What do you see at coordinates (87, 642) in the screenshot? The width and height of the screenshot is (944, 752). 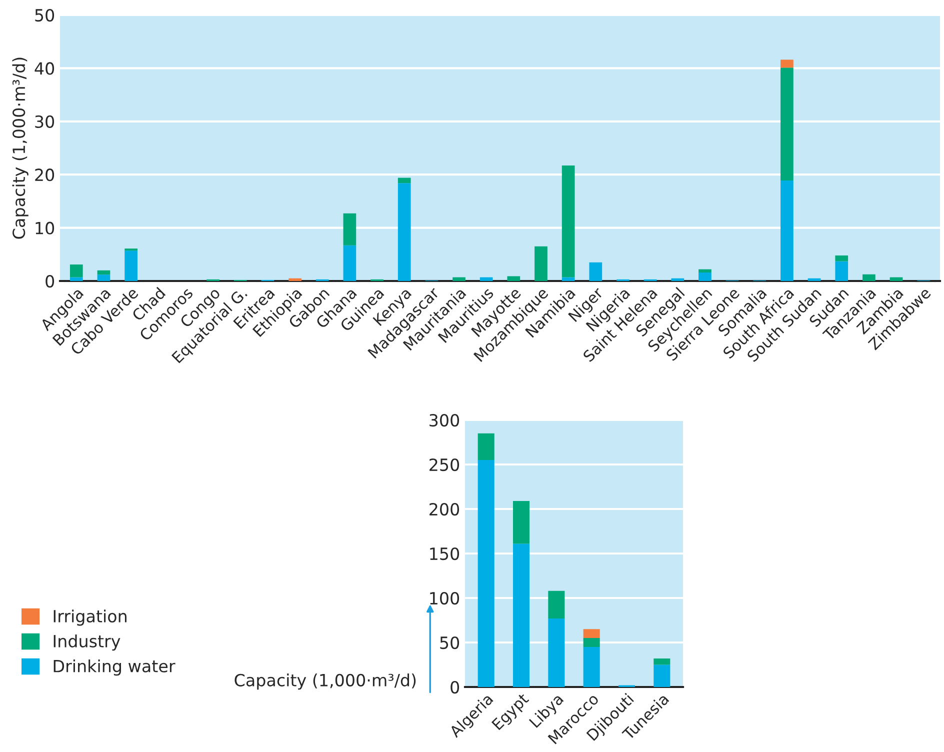 I see `legend-label: Industry` at bounding box center [87, 642].